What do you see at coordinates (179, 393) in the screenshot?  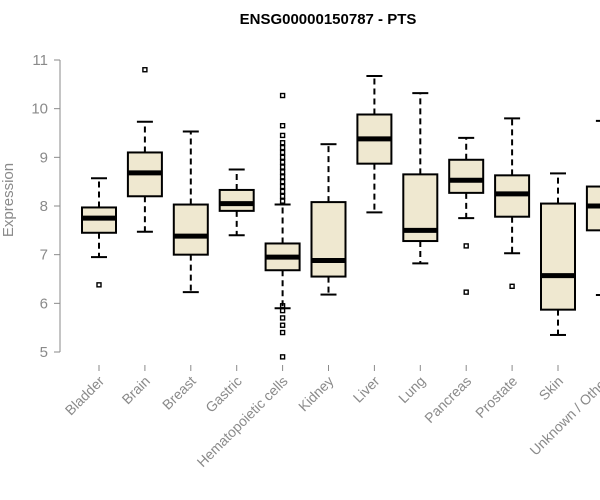 I see `x-tick-label: Breast` at bounding box center [179, 393].